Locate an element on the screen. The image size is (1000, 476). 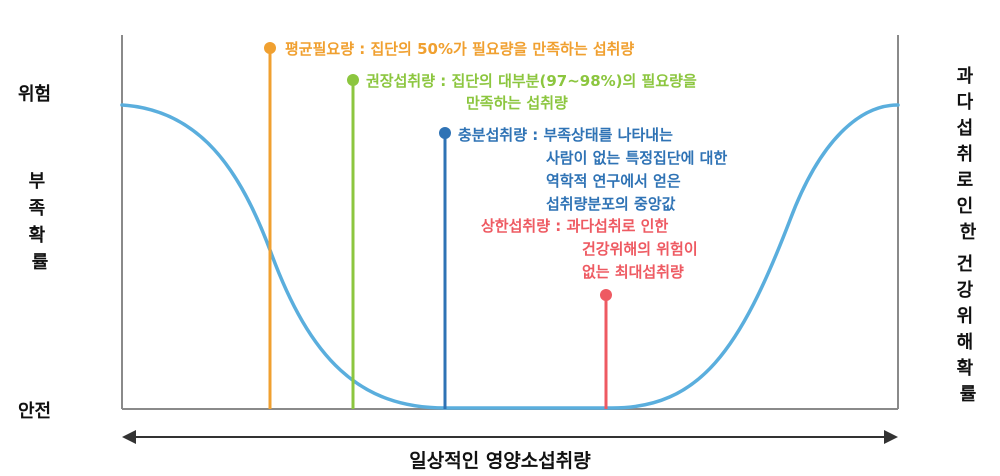
x-axis-label: 일상적인 영양소섭취량 is located at coordinates (500, 461).